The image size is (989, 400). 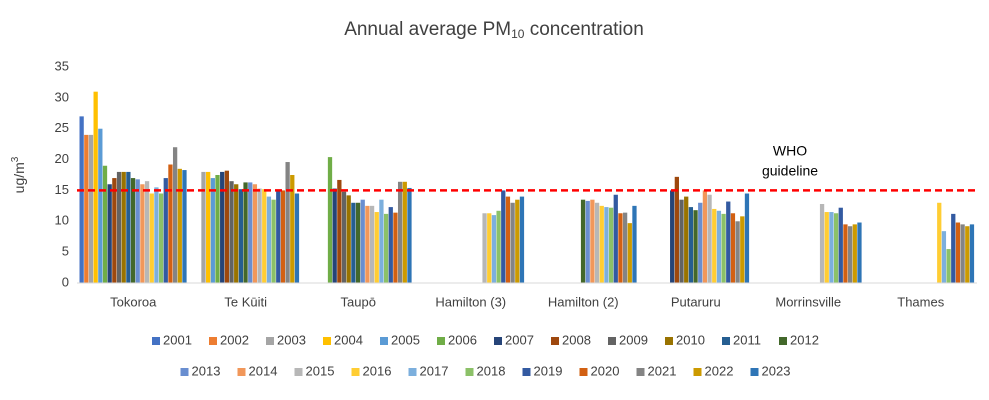 I want to click on y-label-part: ug/m, so click(x=19, y=177).